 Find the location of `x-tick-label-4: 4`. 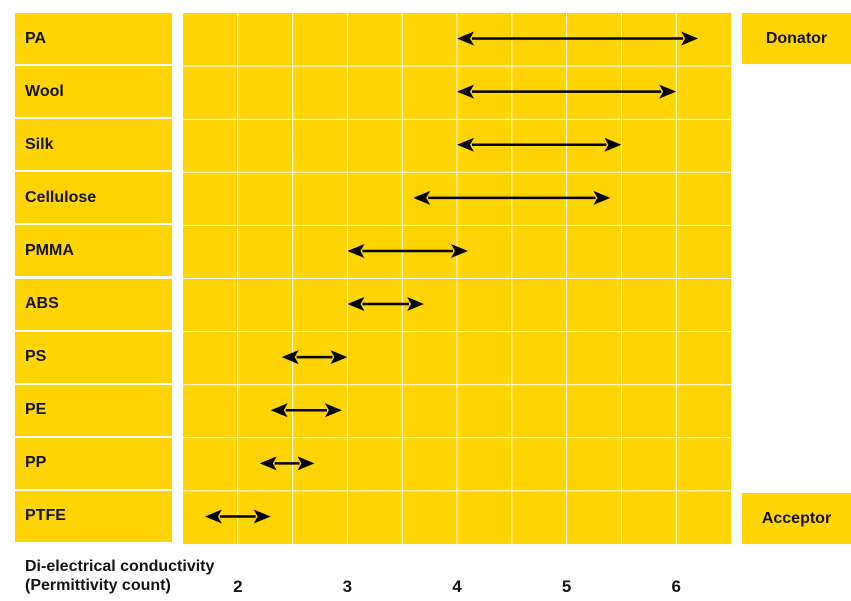

x-tick-label-4: 4 is located at coordinates (457, 586).